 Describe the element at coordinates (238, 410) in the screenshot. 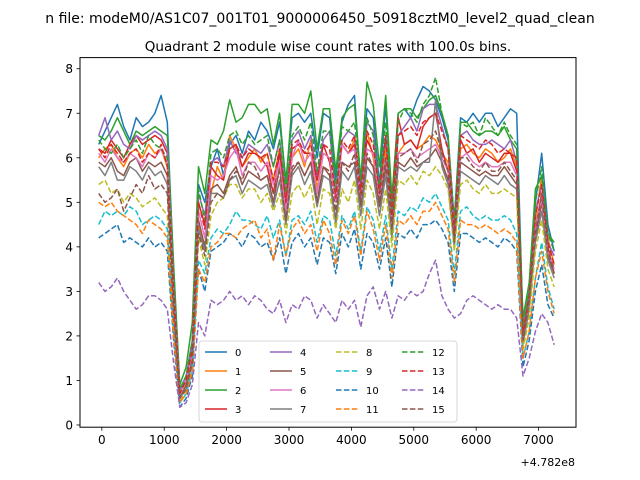

I see `legend-label-3: 3` at that location.